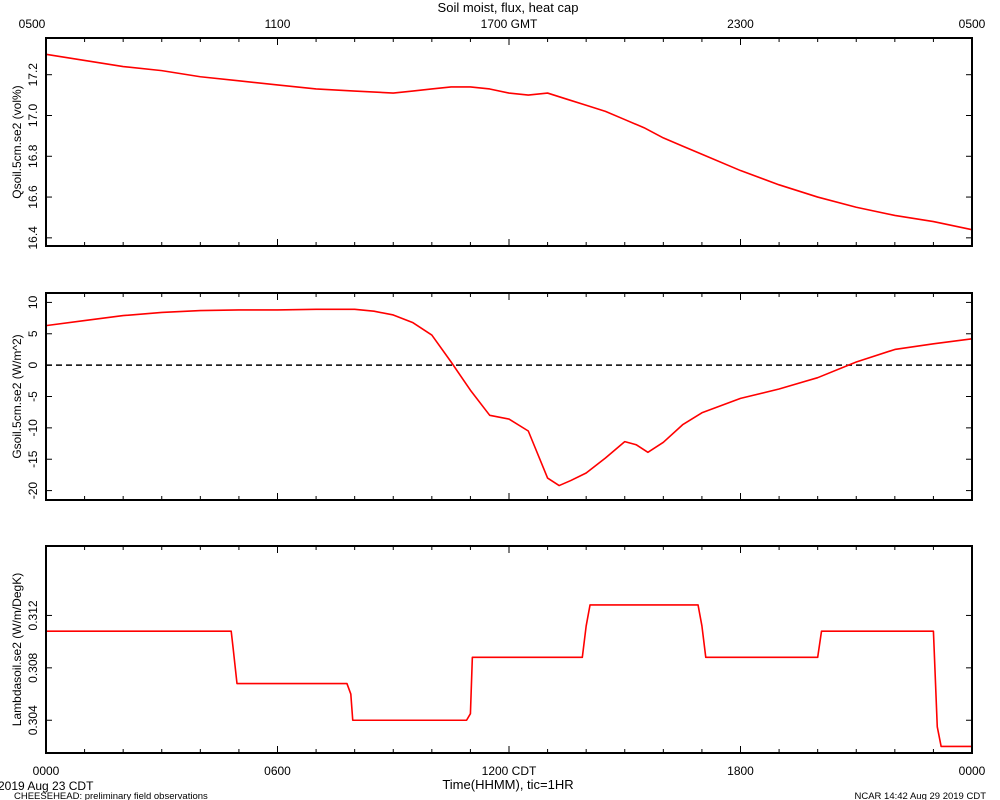  What do you see at coordinates (17, 396) in the screenshot?
I see `y-axis-label: Gsoil.5cm.se2 (W/m^2)` at bounding box center [17, 396].